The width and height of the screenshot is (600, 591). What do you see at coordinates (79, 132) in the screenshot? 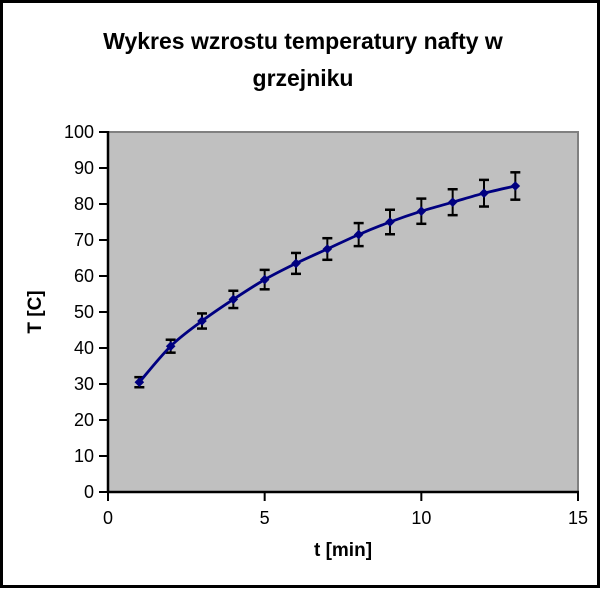
I see `y-tick-label: 100` at bounding box center [79, 132].